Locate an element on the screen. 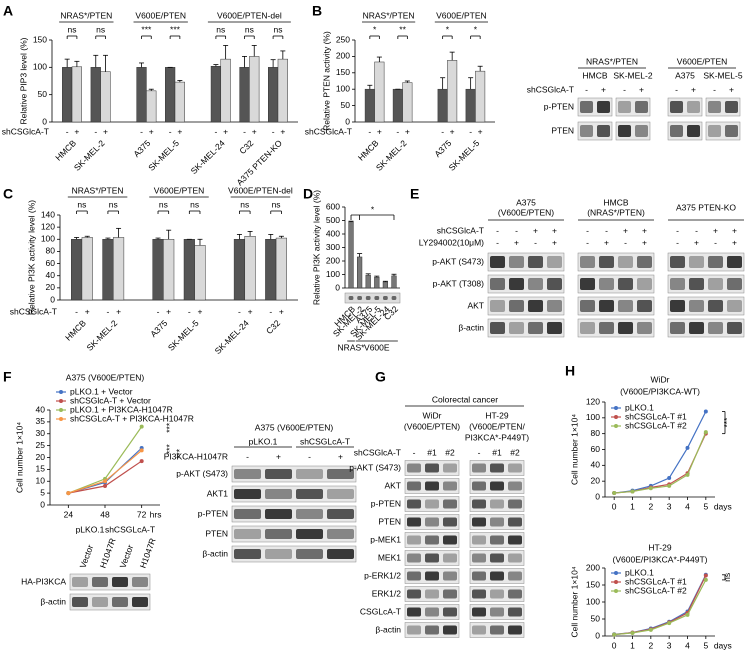  chart-title: (V600E/PI3KCA*-P449T) is located at coordinates (660, 559).